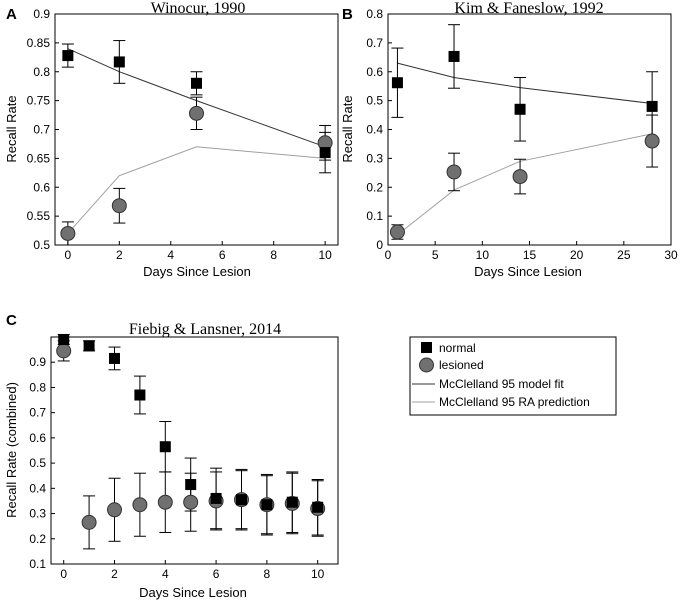 The width and height of the screenshot is (680, 603). Describe the element at coordinates (11, 320) in the screenshot. I see `panel-c-label: C` at that location.